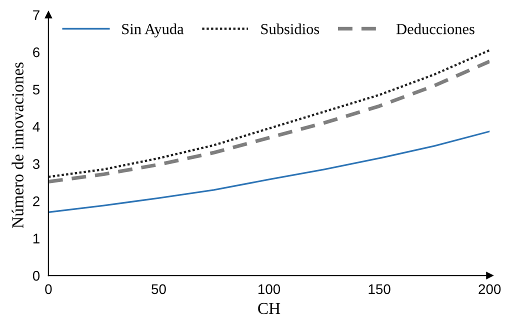 The image size is (510, 330). What do you see at coordinates (379, 289) in the screenshot?
I see `x-tick-label: 150` at bounding box center [379, 289].